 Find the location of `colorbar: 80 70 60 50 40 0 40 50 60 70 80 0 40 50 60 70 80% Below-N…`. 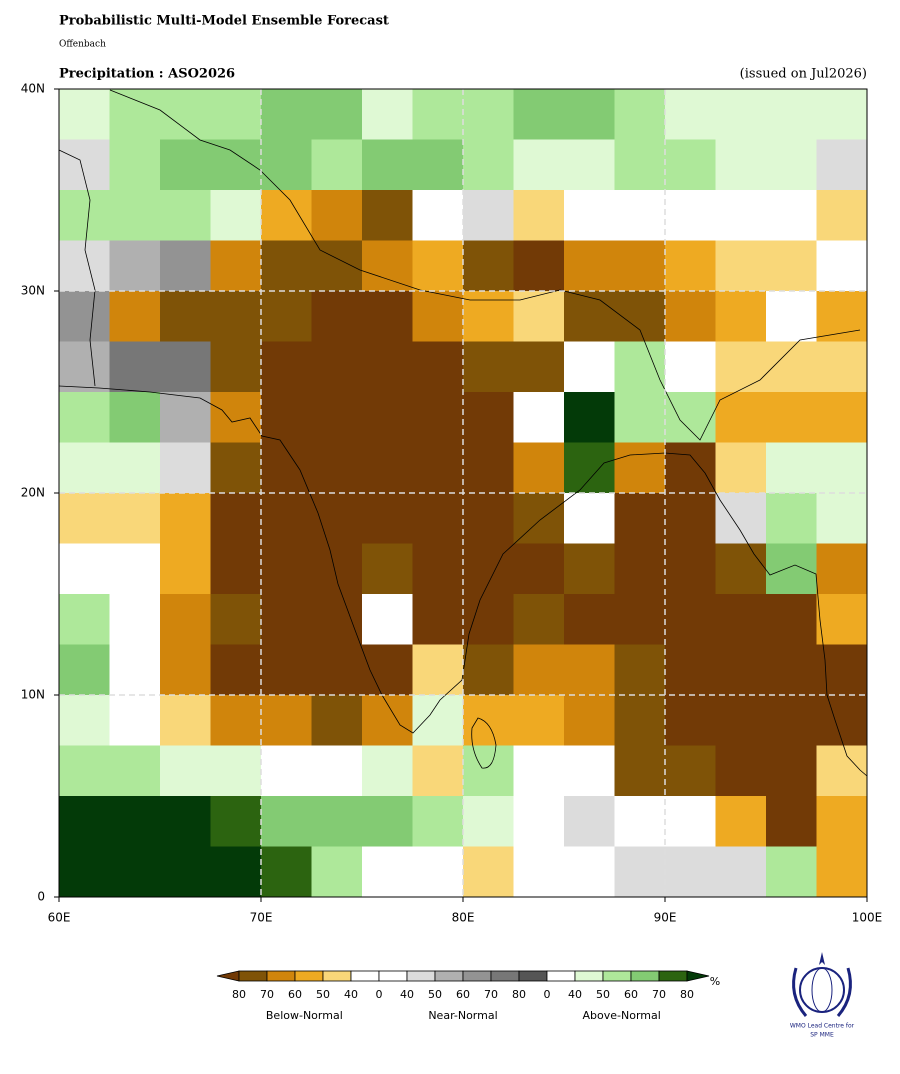

colorbar: 80 70 60 50 40 0 40 50 60 70 80 0 40 50 60 70 80% Below-N… is located at coordinates (468, 996).